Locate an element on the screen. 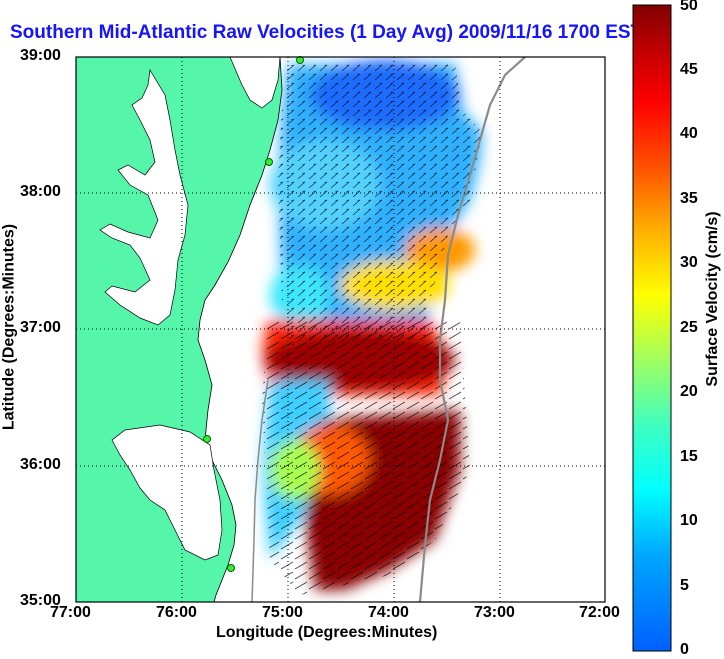  y-tick-label: 35:00 is located at coordinates (40, 600).